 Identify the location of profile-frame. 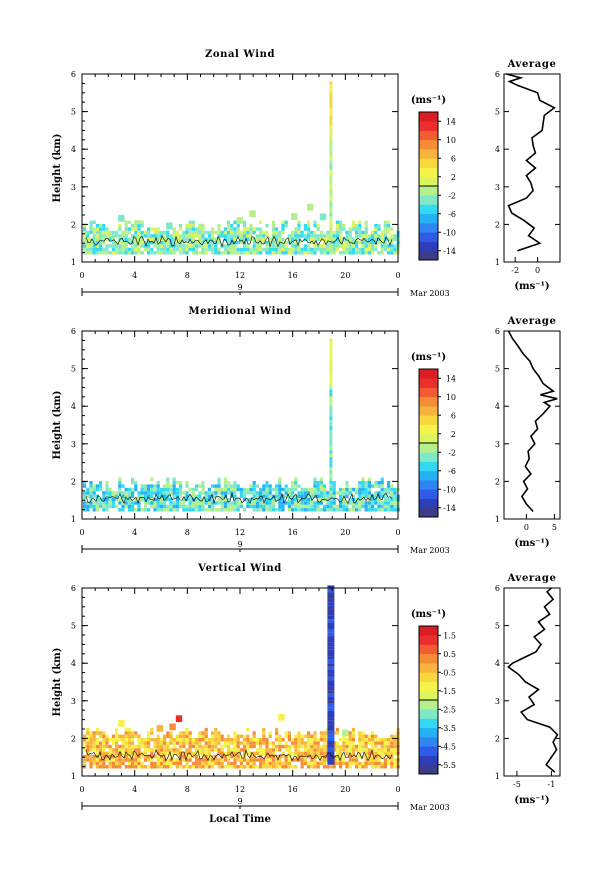
(532, 425).